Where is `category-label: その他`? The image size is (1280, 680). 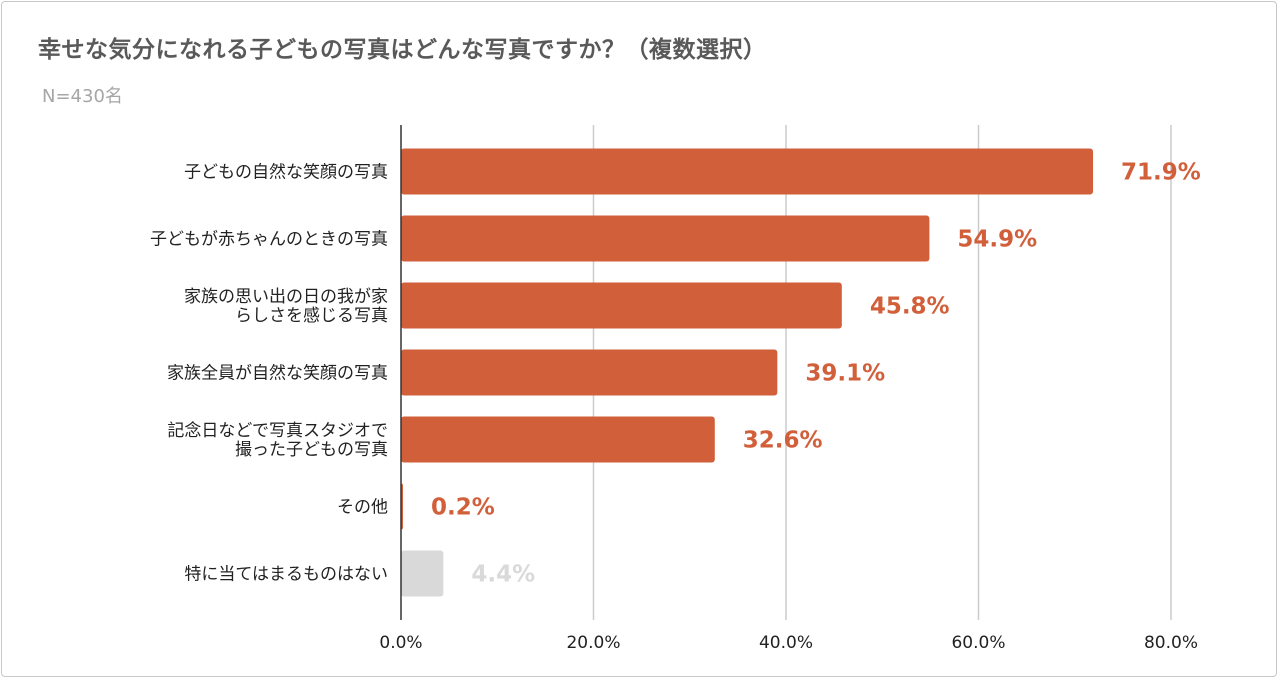 category-label: その他 is located at coordinates (362, 508).